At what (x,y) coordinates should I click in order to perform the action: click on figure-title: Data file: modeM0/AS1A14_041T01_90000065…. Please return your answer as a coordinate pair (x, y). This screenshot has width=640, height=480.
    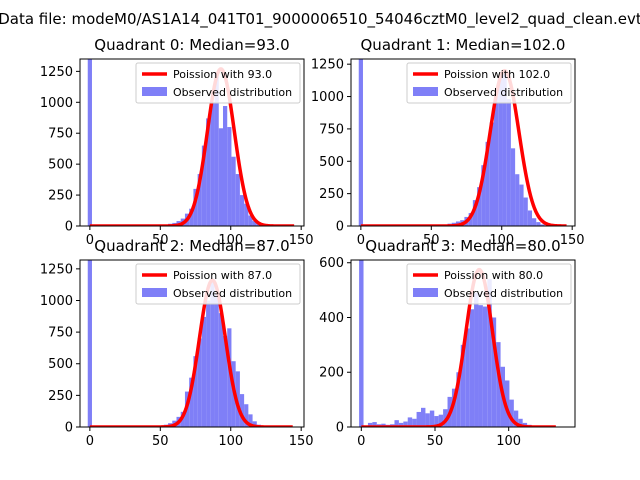
    Looking at the image, I should click on (320, 19).